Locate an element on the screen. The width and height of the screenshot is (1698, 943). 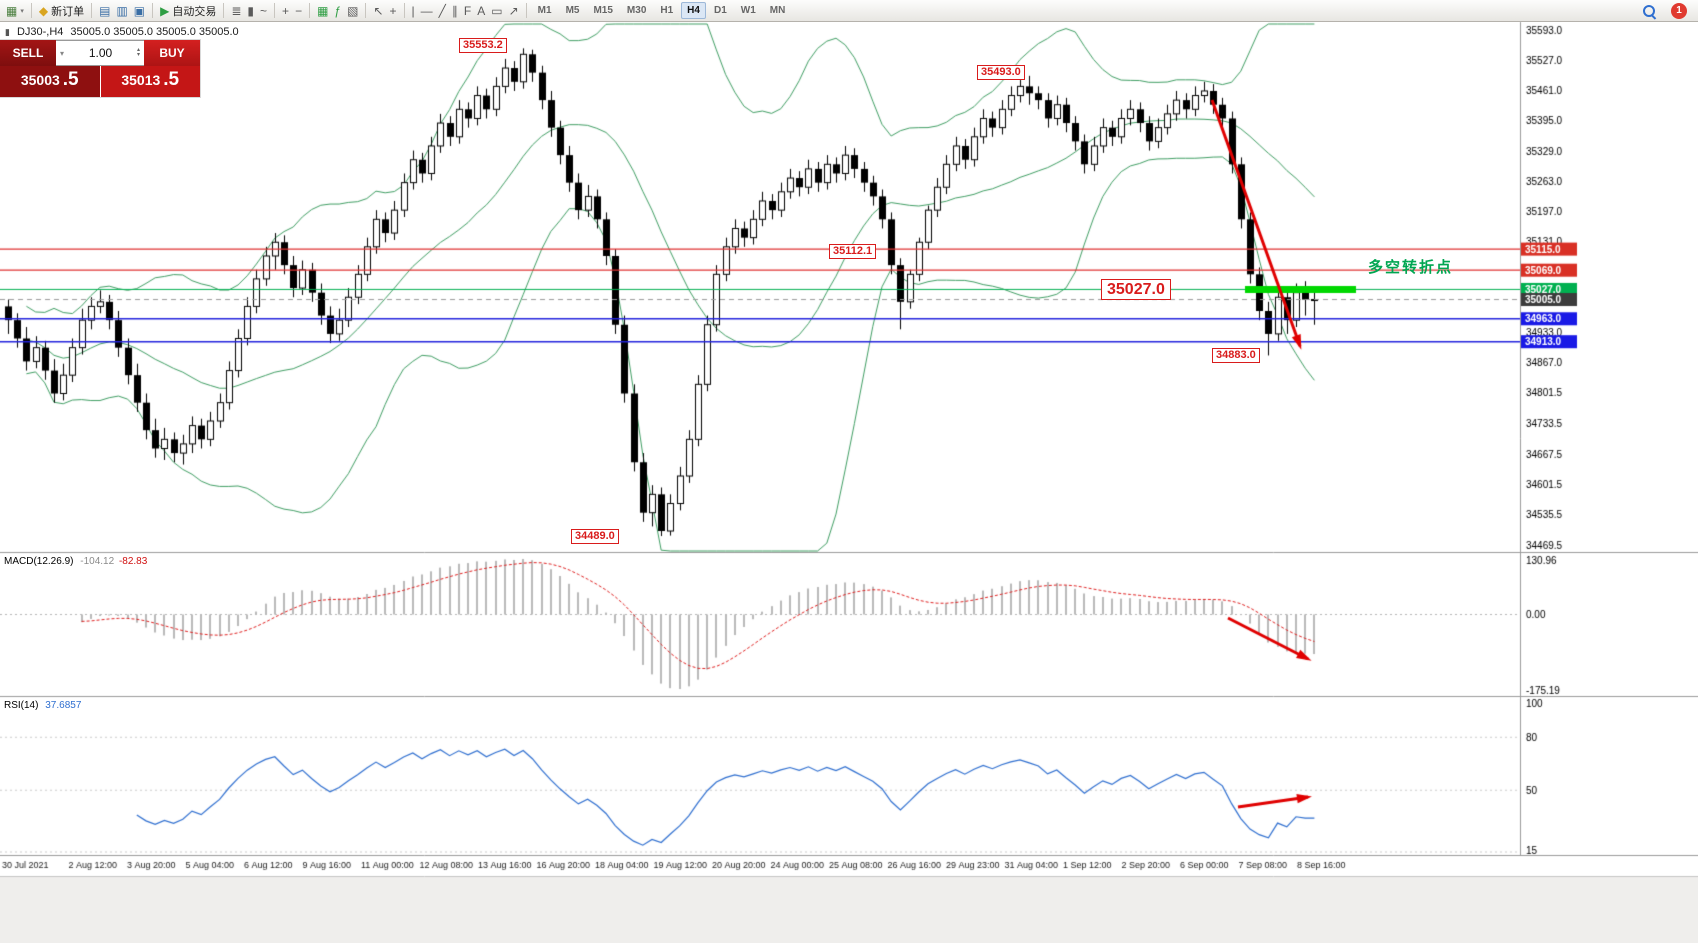
autotrading-button-glyph: ▶ is located at coordinates (165, 10).